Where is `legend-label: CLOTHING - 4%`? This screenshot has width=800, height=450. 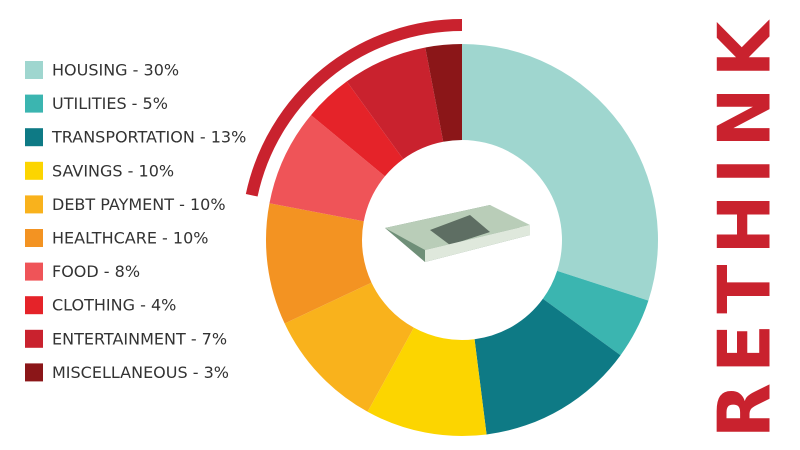
legend-label: CLOTHING - 4% is located at coordinates (114, 305).